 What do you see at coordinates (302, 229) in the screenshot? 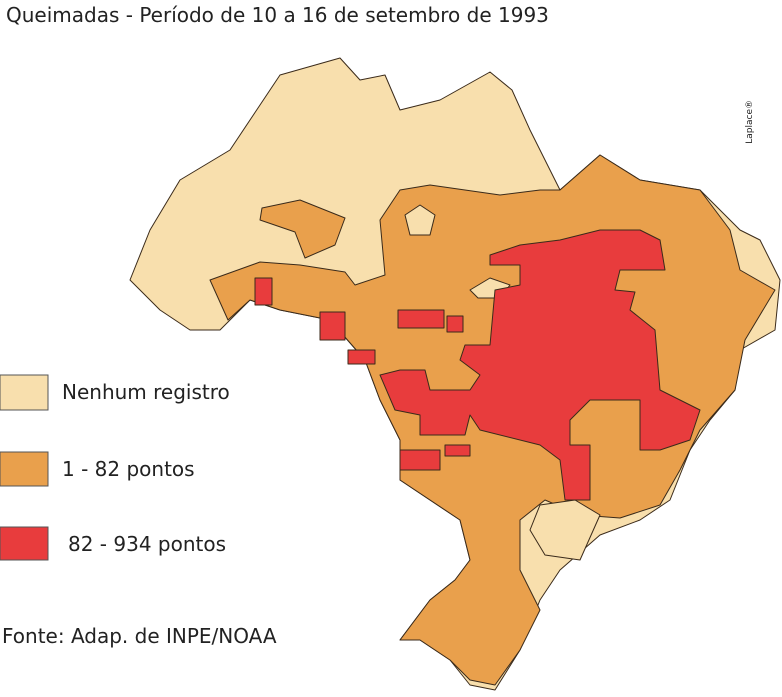
I see `map-region-low` at bounding box center [302, 229].